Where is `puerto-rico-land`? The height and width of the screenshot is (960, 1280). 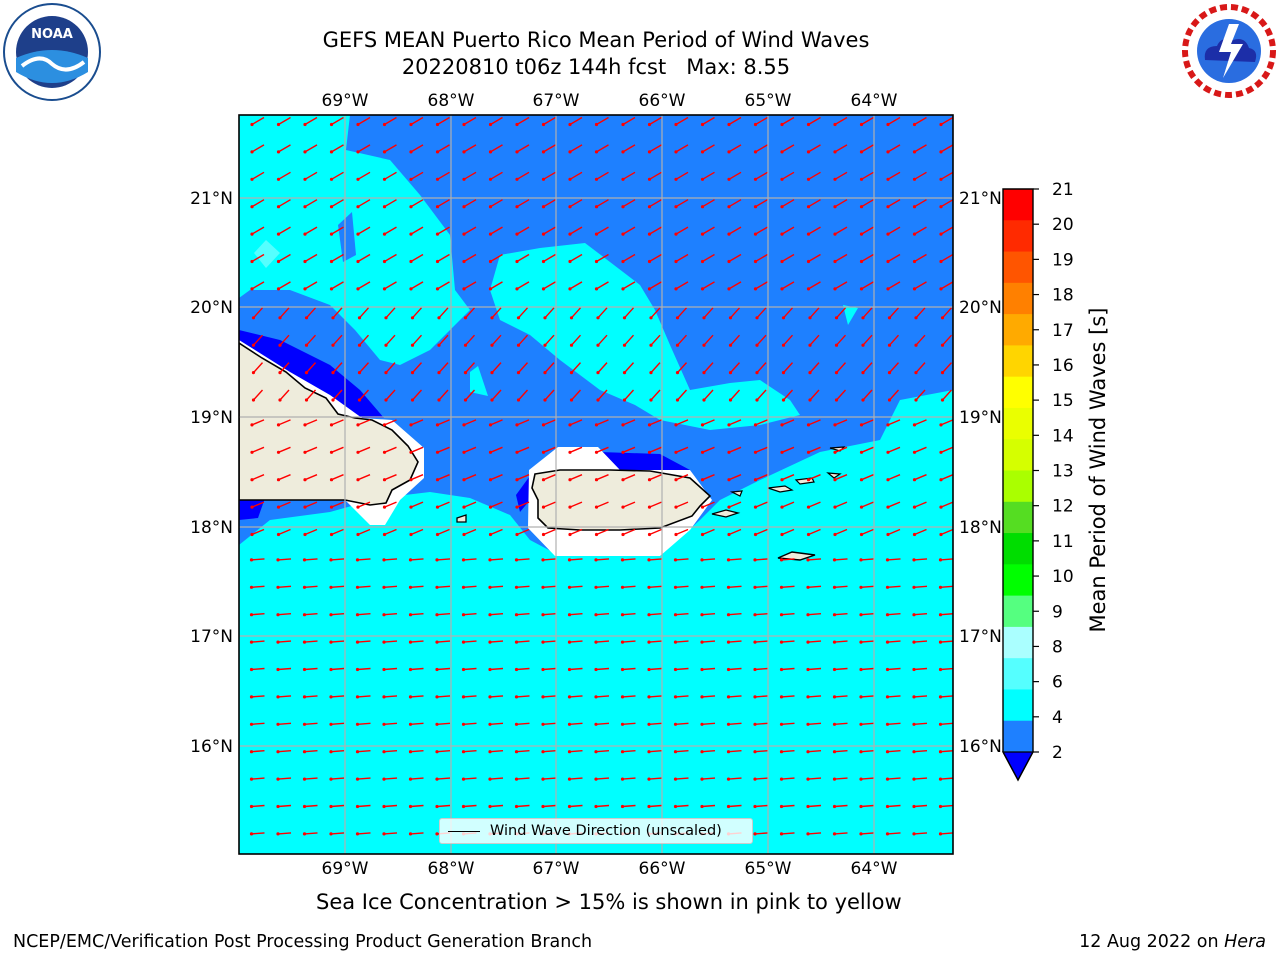
puerto-rico-land is located at coordinates (621, 500).